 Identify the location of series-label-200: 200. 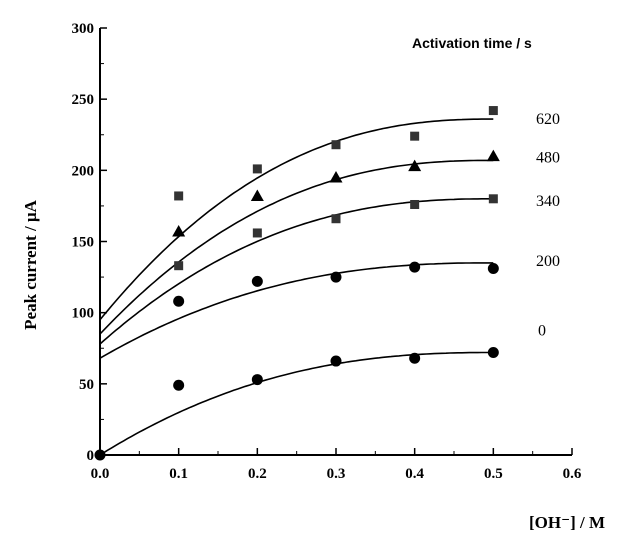
(548, 261).